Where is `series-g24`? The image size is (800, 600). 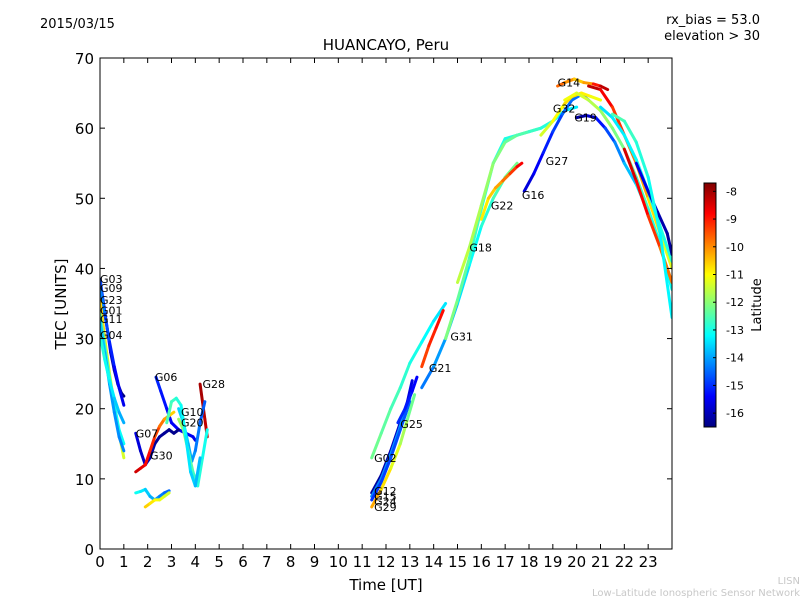
series-g24 is located at coordinates (391, 451).